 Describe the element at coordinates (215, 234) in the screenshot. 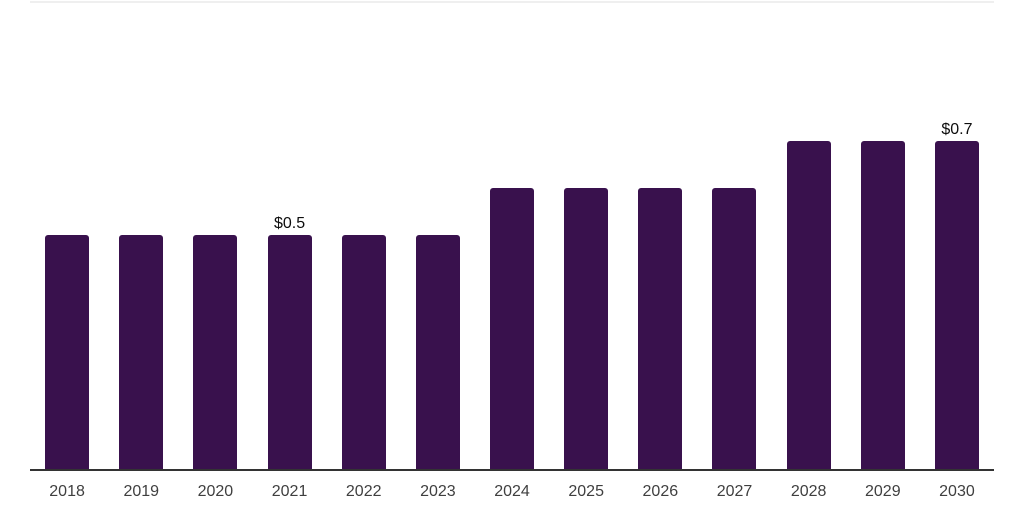

I see `bar-slot-2020` at that location.